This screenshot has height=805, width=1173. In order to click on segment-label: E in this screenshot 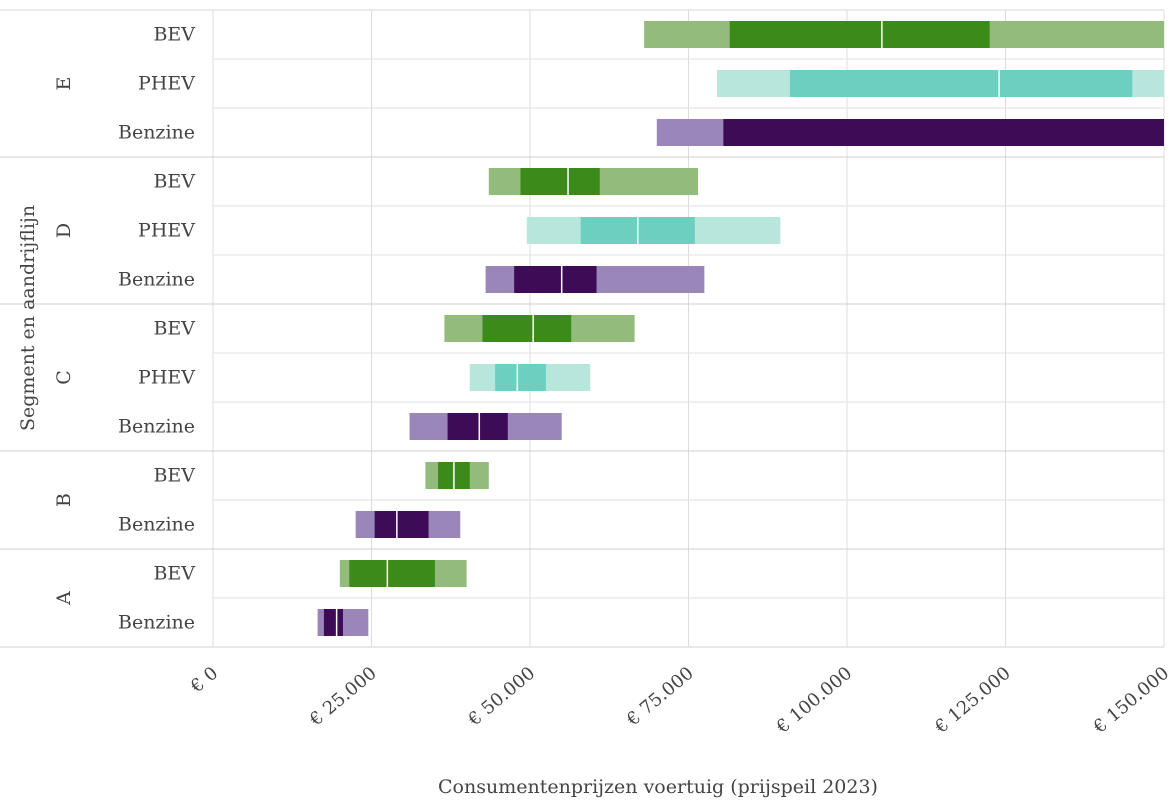, I will do `click(64, 84)`.